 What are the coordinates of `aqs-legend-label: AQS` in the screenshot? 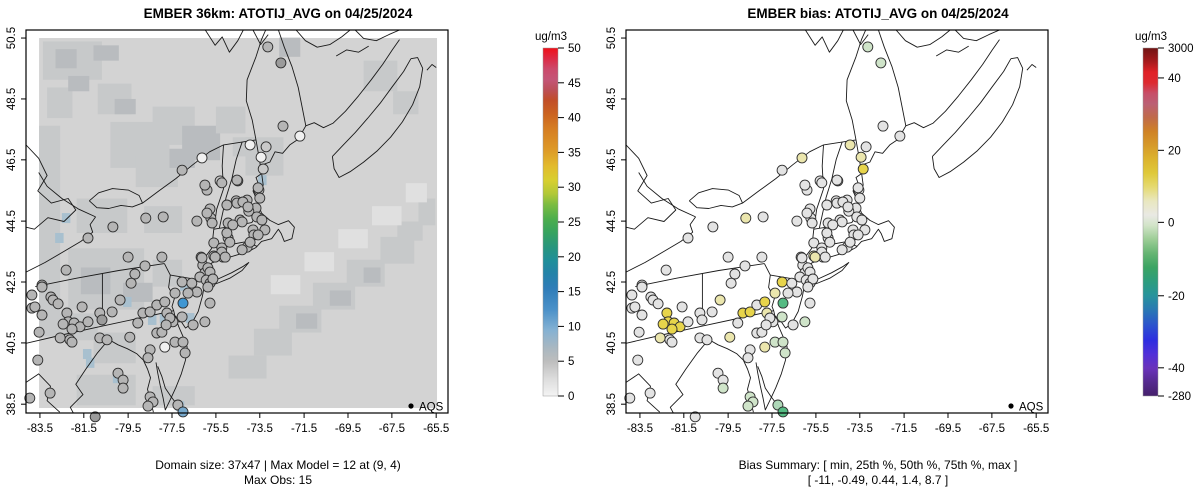 It's located at (1031, 408).